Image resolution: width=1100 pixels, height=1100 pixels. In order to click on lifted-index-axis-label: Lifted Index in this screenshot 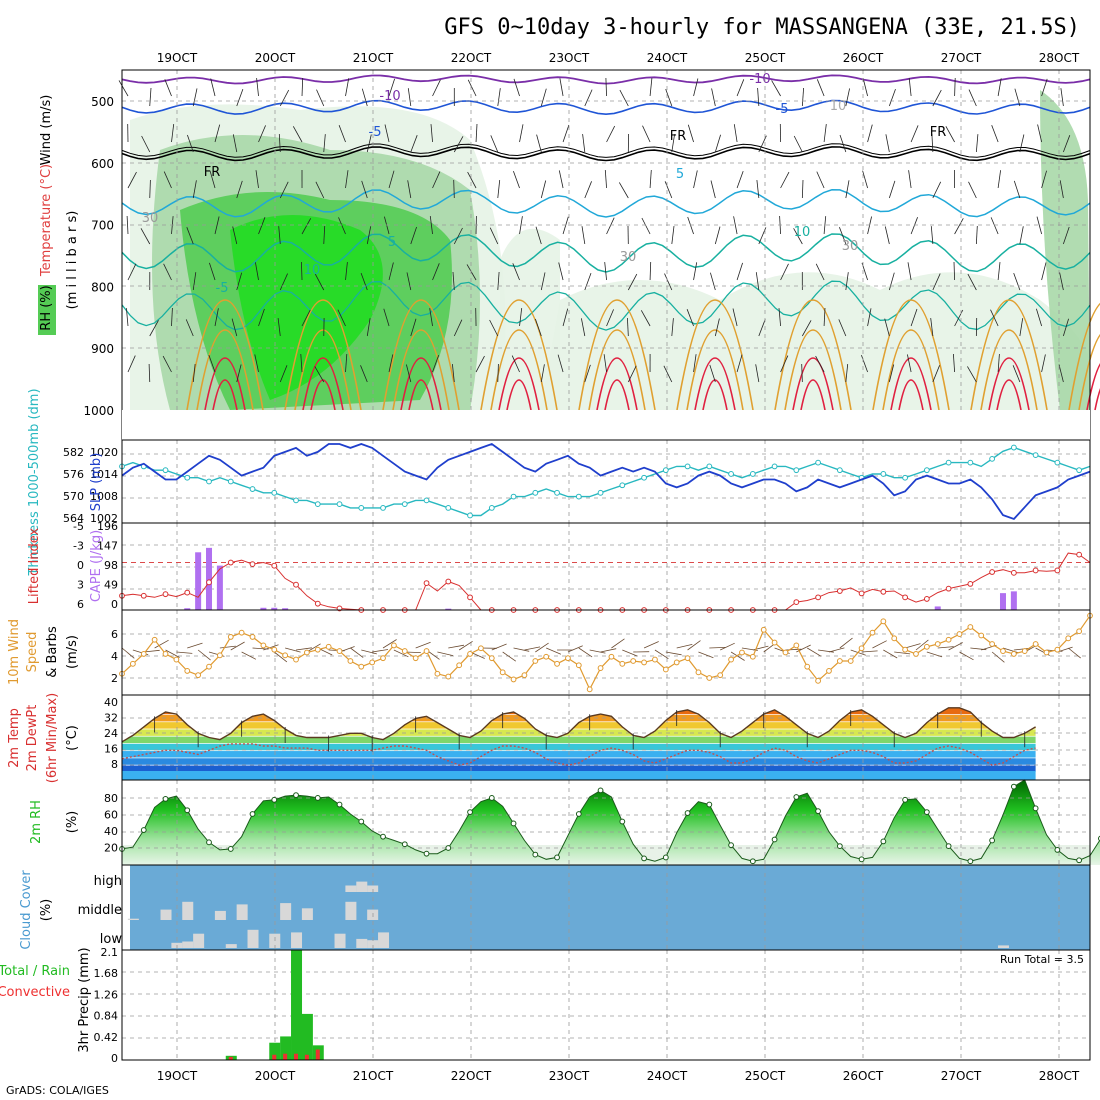, I will do `click(34, 565)`.